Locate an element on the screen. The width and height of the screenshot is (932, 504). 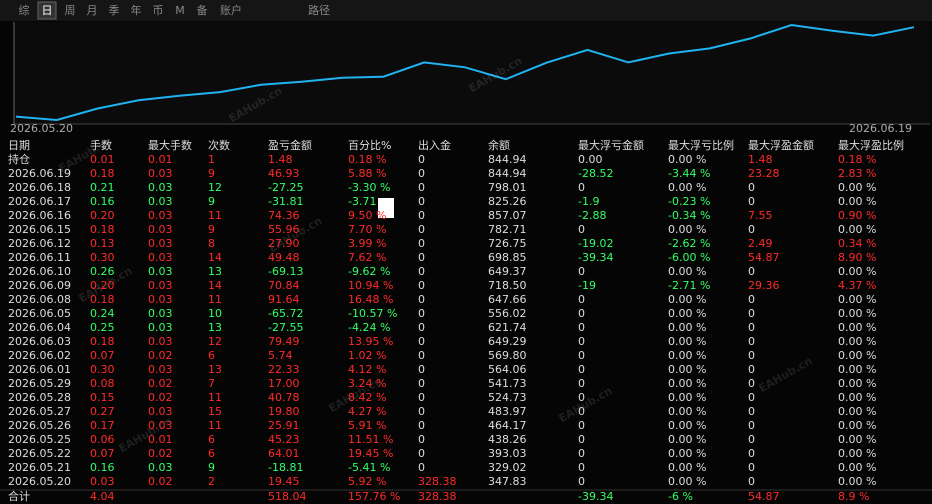
tab: 币 is located at coordinates (158, 10).